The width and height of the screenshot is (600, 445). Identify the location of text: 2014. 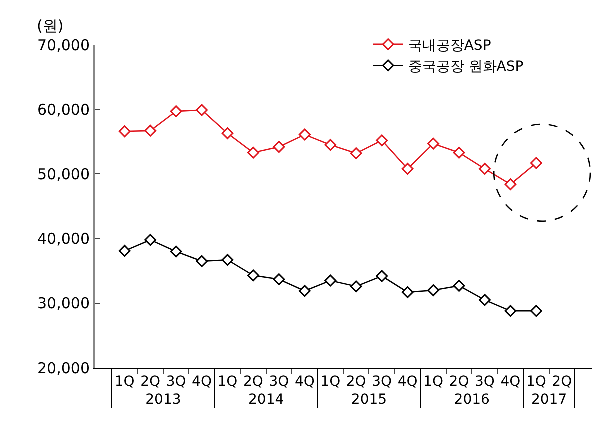
(266, 400).